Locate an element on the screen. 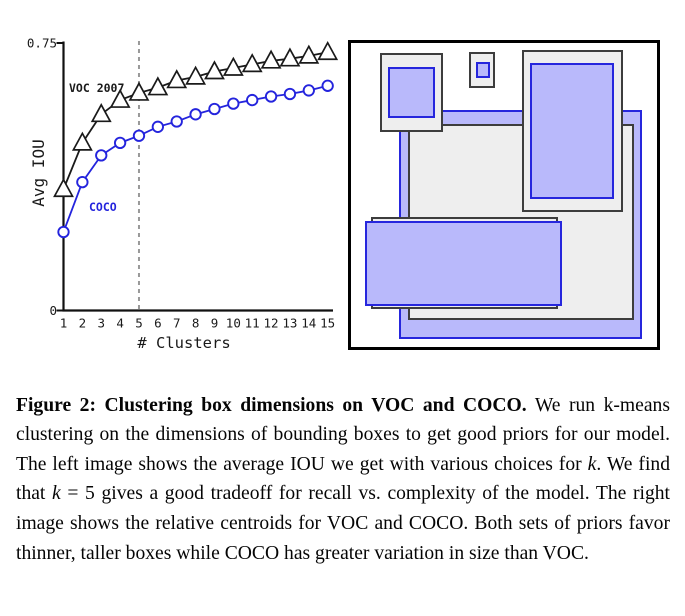 This screenshot has height=616, width=685. x-tick-label-1: 1 is located at coordinates (64, 323).